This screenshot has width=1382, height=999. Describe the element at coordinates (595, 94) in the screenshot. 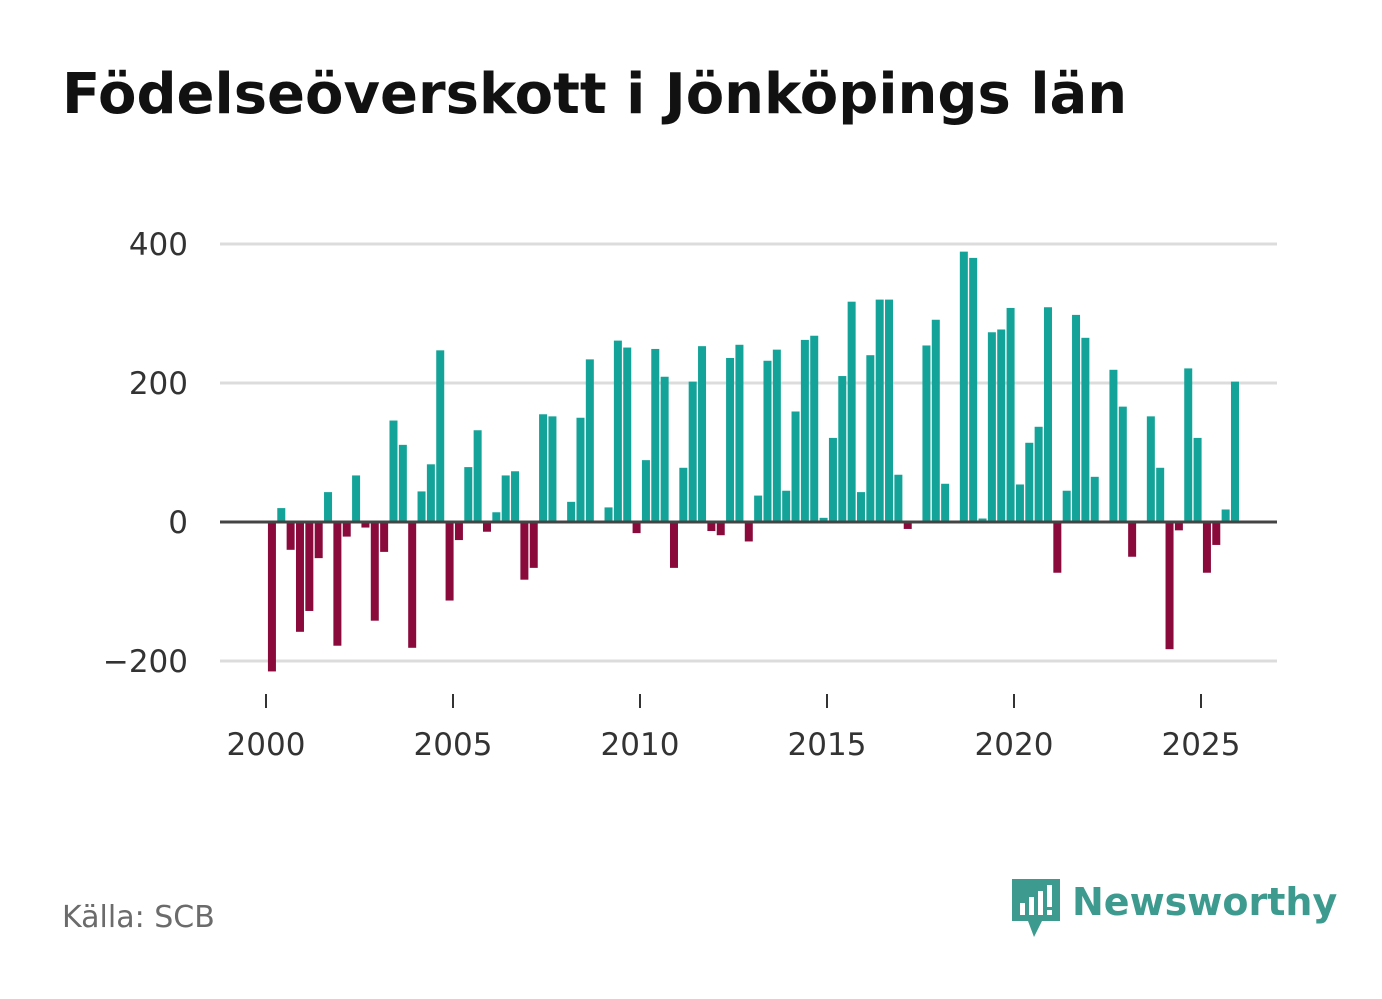

I see `chart-title: Födelseöverskott i Jönköpings län` at that location.